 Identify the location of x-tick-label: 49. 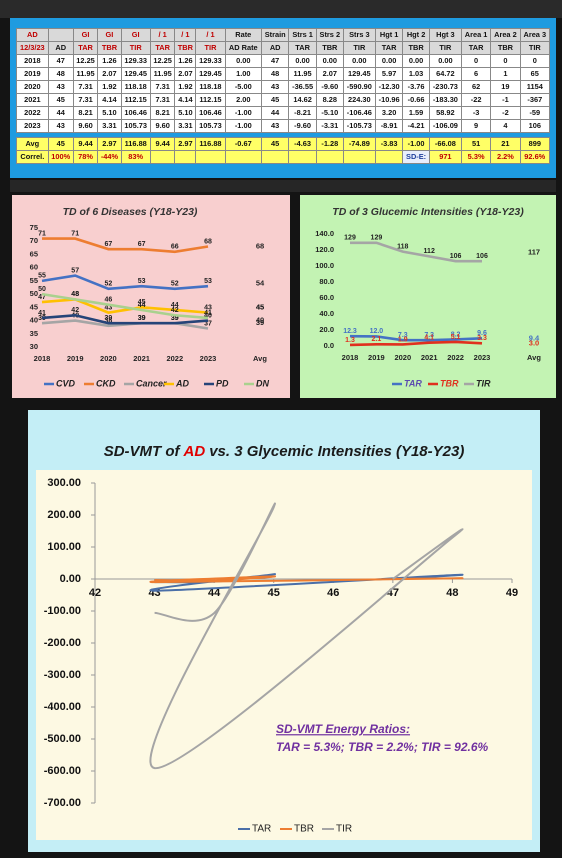
(512, 593).